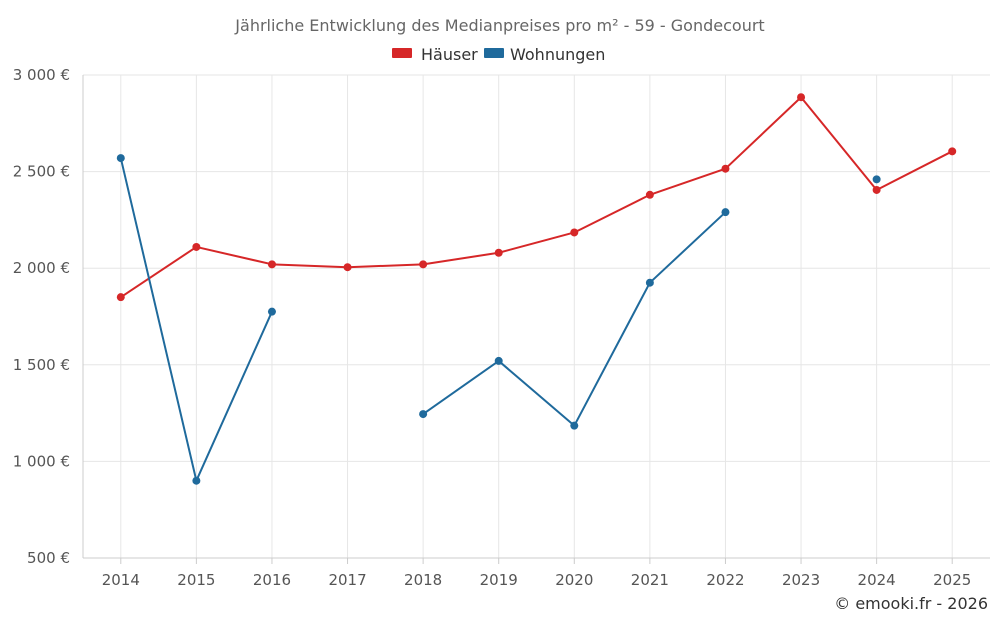 Image resolution: width=1000 pixels, height=625 pixels. Describe the element at coordinates (494, 53) in the screenshot. I see `legend-swatch-apartments` at that location.